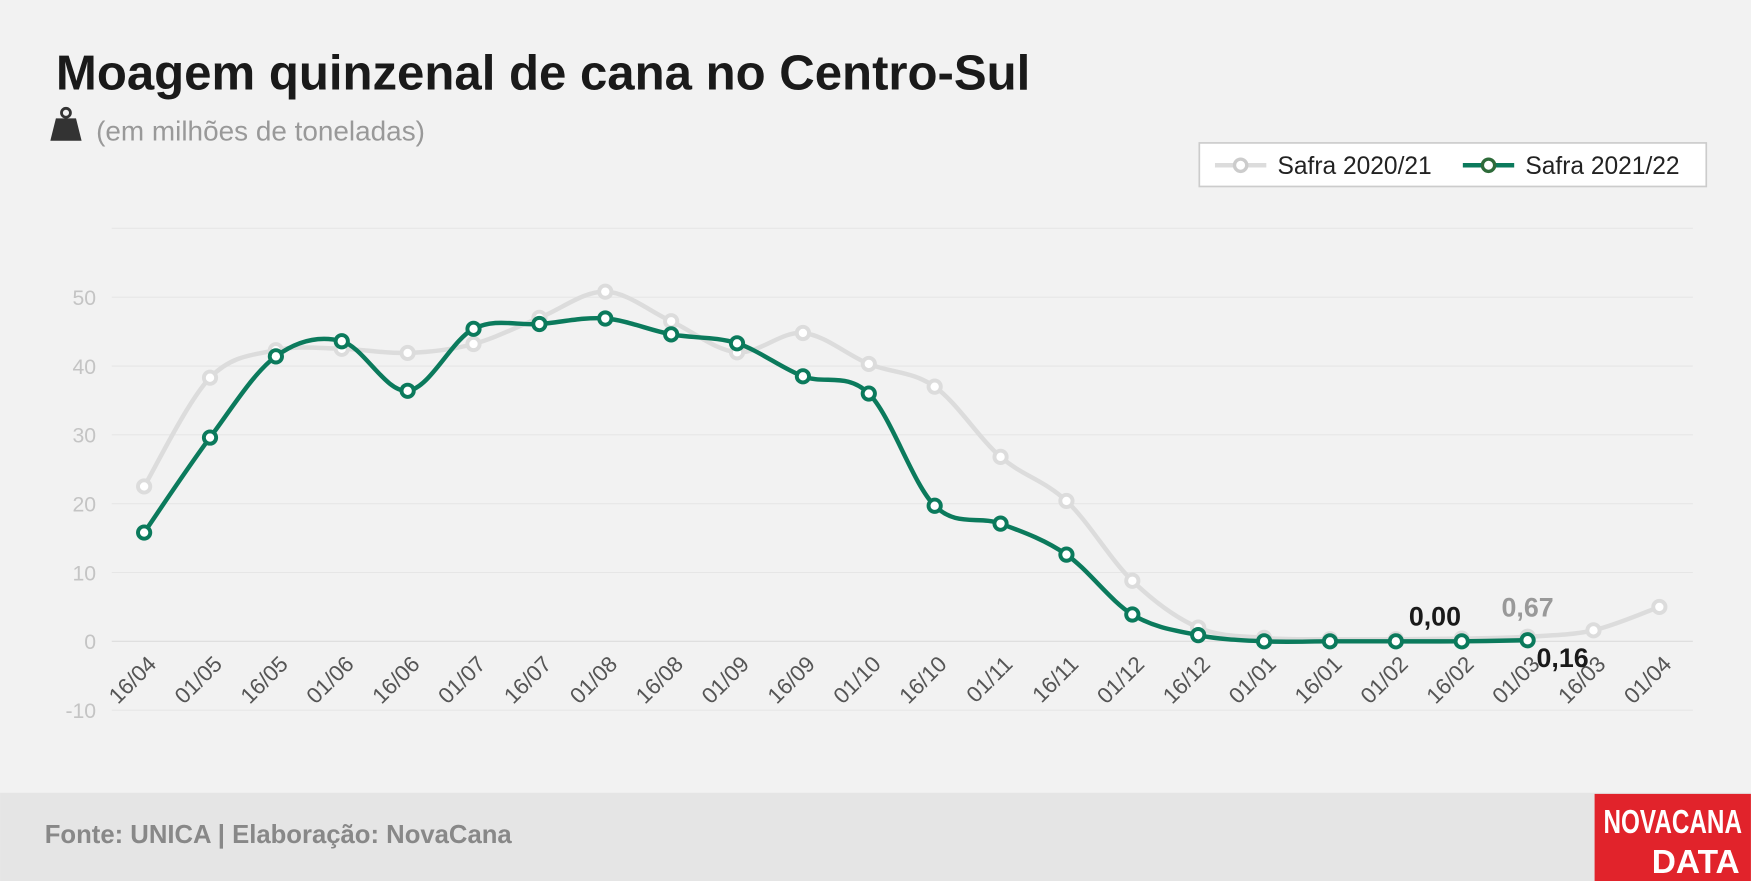 The image size is (1751, 881). What do you see at coordinates (80, 711) in the screenshot?
I see `y-tick-label: -10` at bounding box center [80, 711].